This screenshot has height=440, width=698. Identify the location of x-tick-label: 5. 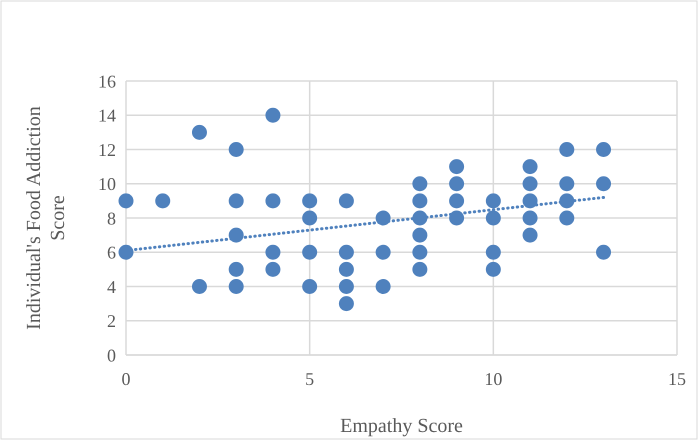
(309, 379).